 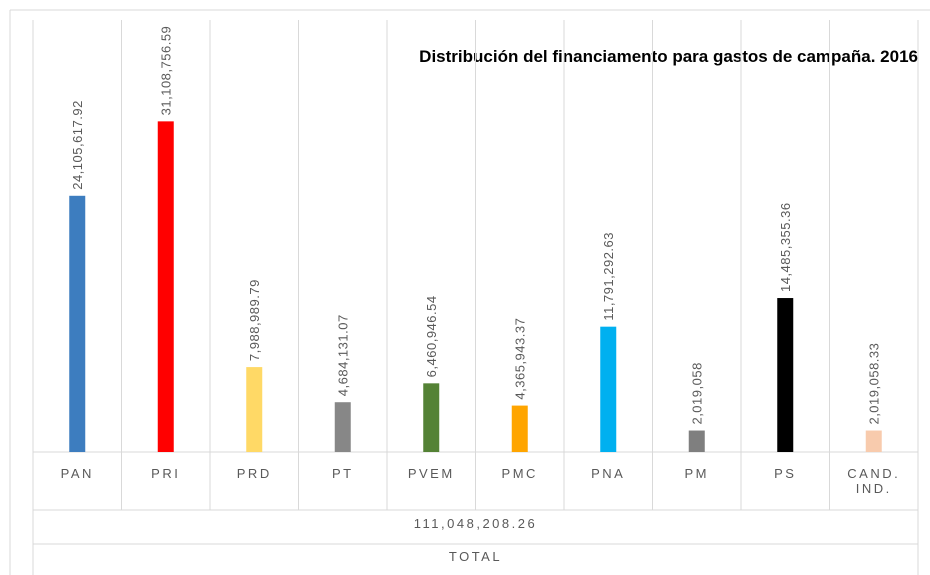 What do you see at coordinates (166, 71) in the screenshot?
I see `value-label: 31,108,756.59` at bounding box center [166, 71].